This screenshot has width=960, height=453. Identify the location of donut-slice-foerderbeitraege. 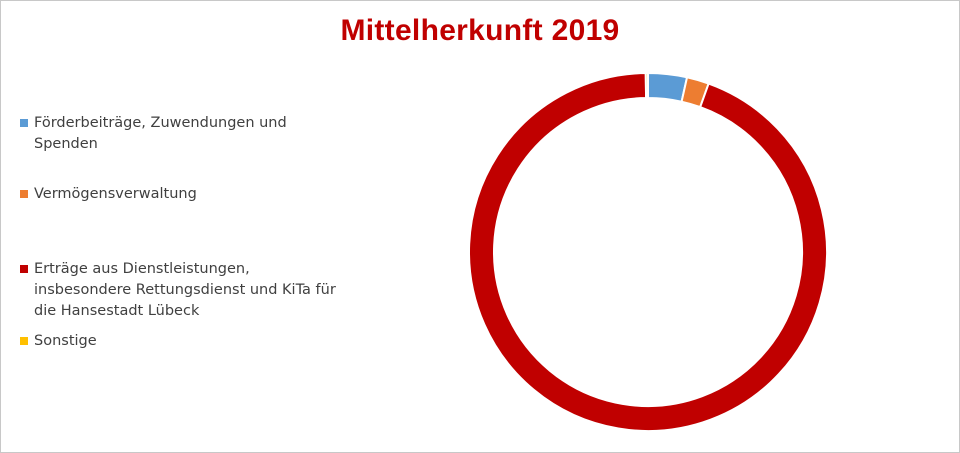
(668, 87).